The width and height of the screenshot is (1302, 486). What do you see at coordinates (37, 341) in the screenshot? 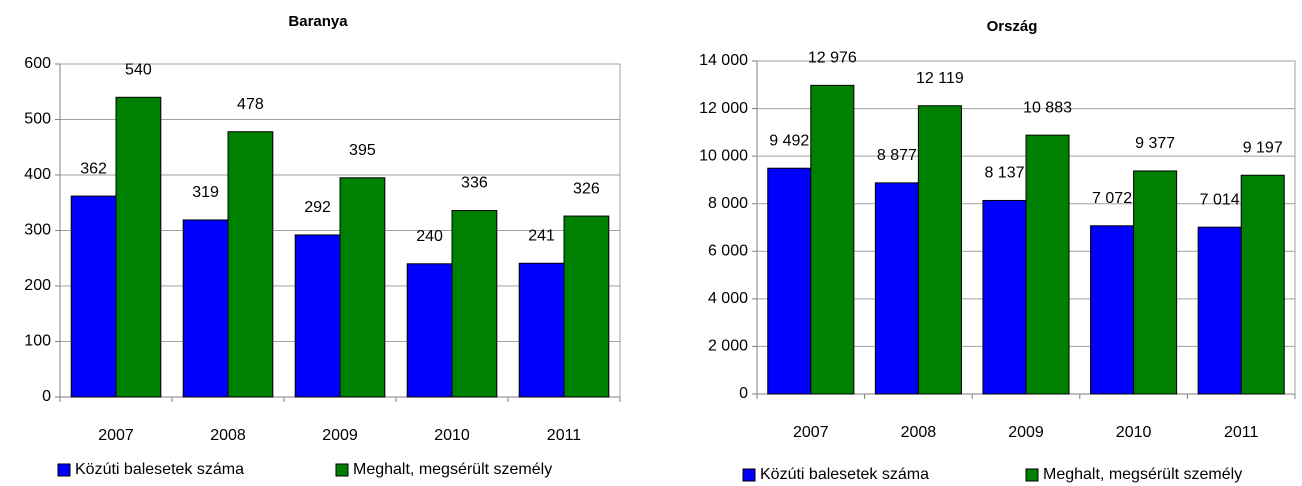
I see `y-tick-label: 100` at bounding box center [37, 341].